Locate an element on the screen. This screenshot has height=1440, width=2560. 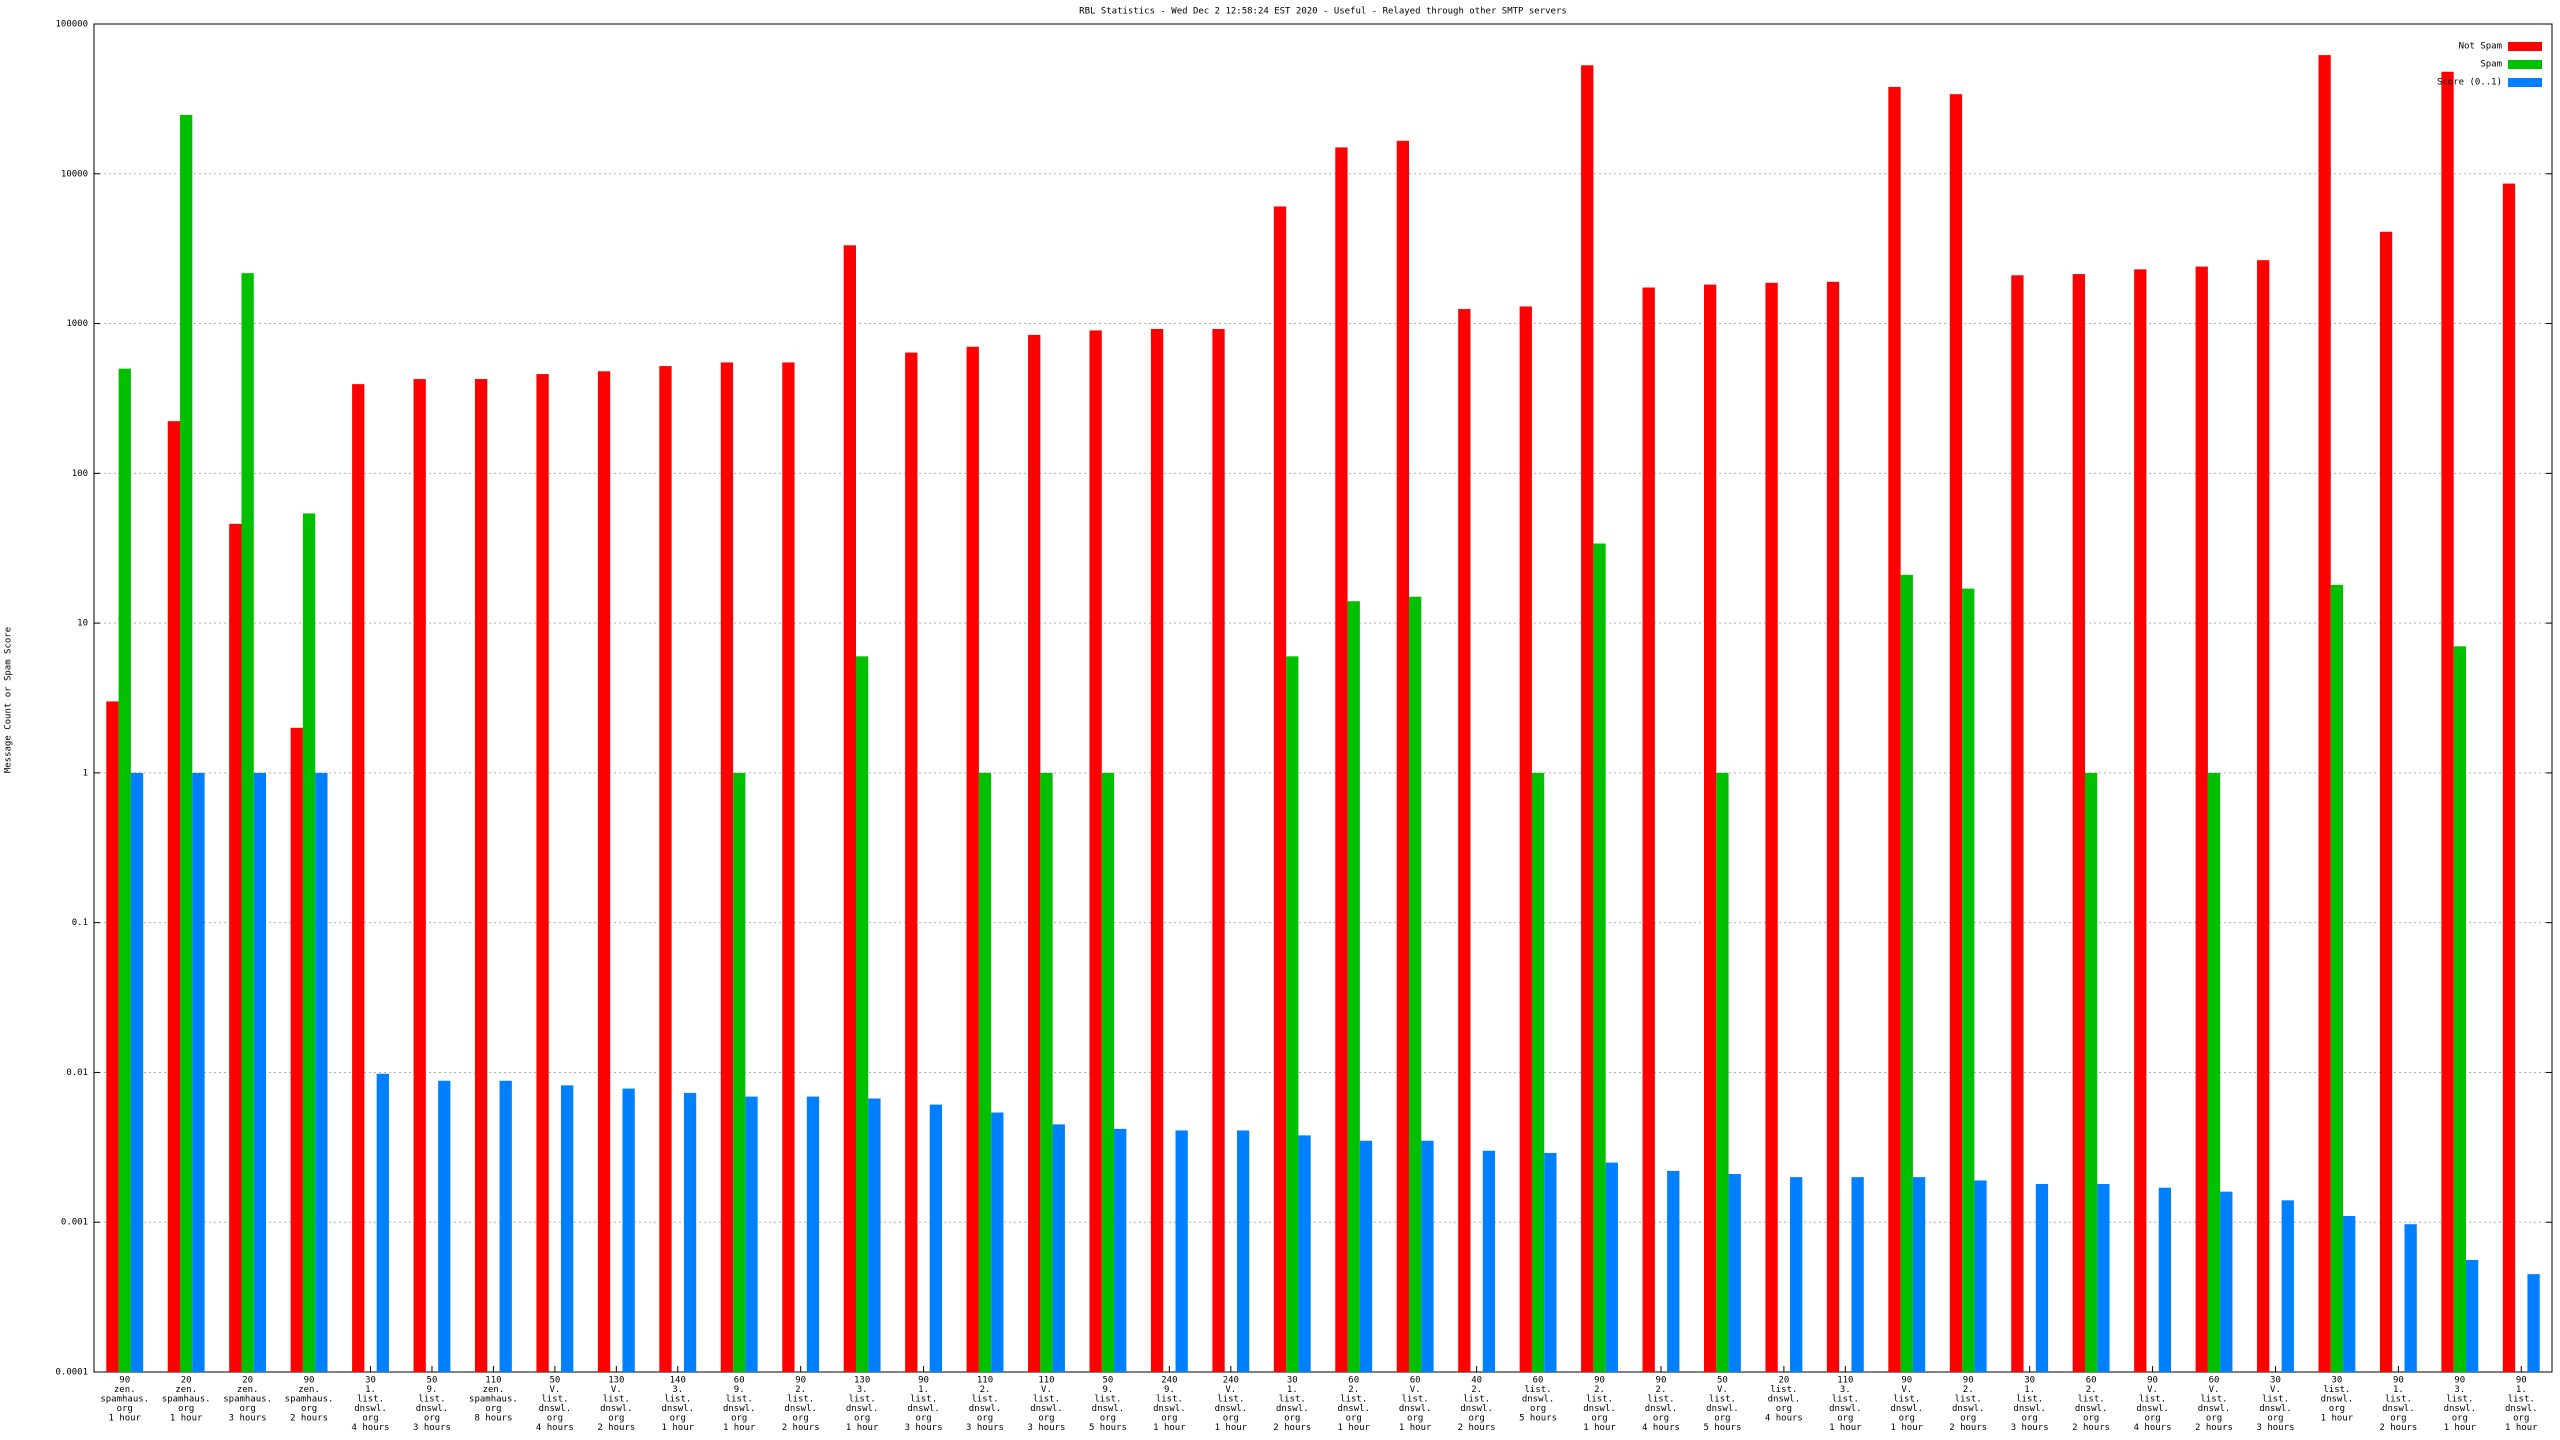
legend-swatch is located at coordinates (2525, 82).